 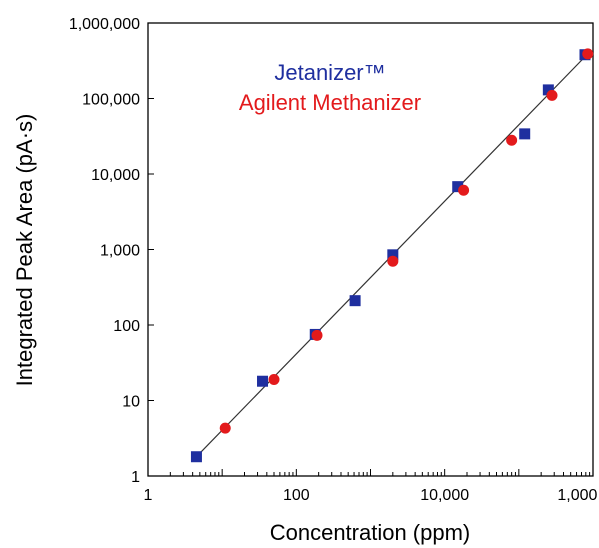 What do you see at coordinates (296, 495) in the screenshot?
I see `x-tick-label: 100` at bounding box center [296, 495].